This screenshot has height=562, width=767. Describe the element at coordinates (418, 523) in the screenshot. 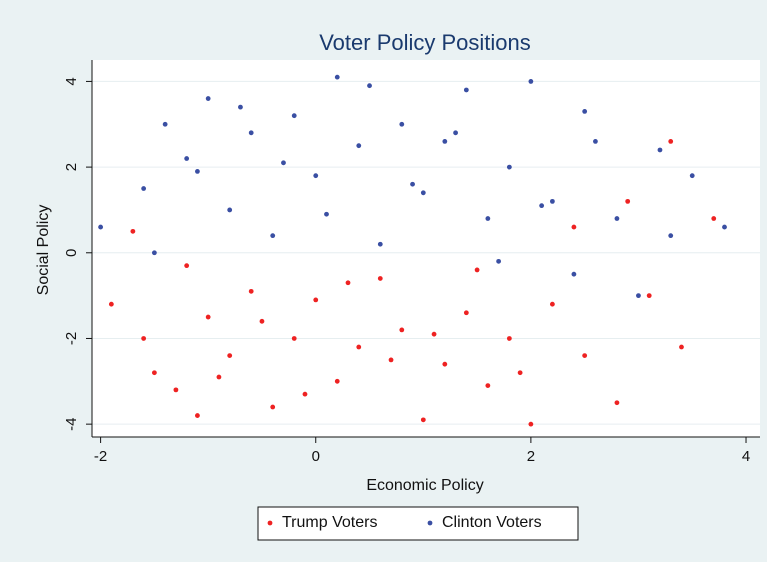

I see `legend-box` at that location.